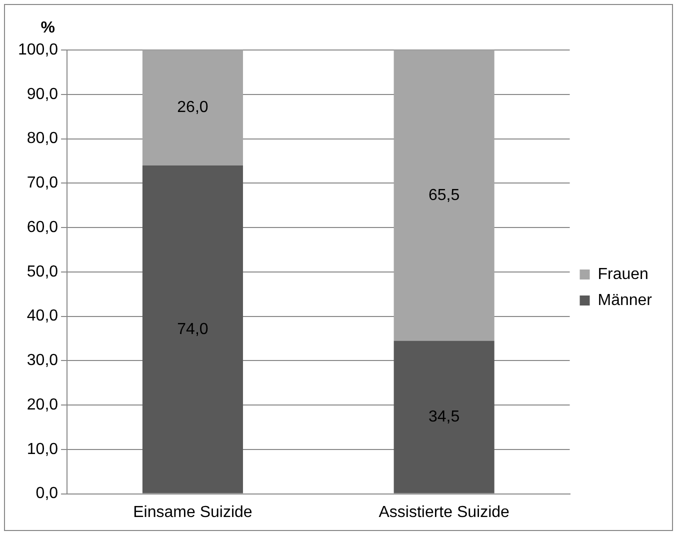  What do you see at coordinates (42, 271) in the screenshot?
I see `y-tick-label: 50,0` at bounding box center [42, 271].